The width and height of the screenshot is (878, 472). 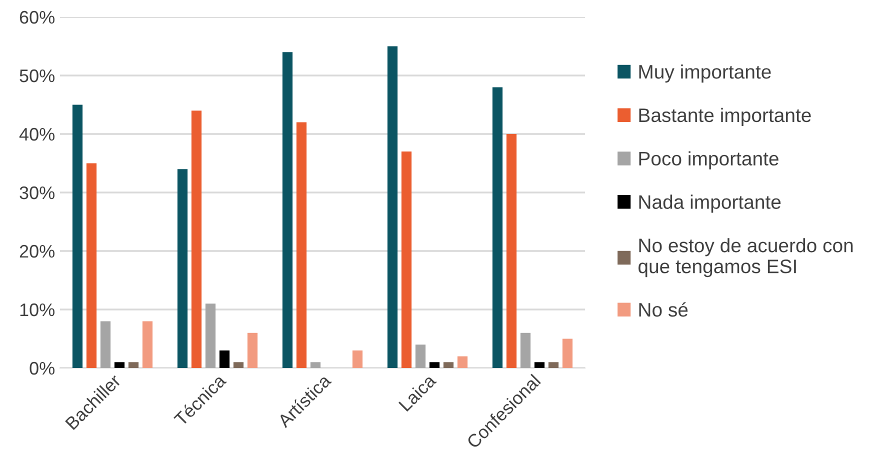 What do you see at coordinates (37, 75) in the screenshot?
I see `y-tick-label: 50%` at bounding box center [37, 75].